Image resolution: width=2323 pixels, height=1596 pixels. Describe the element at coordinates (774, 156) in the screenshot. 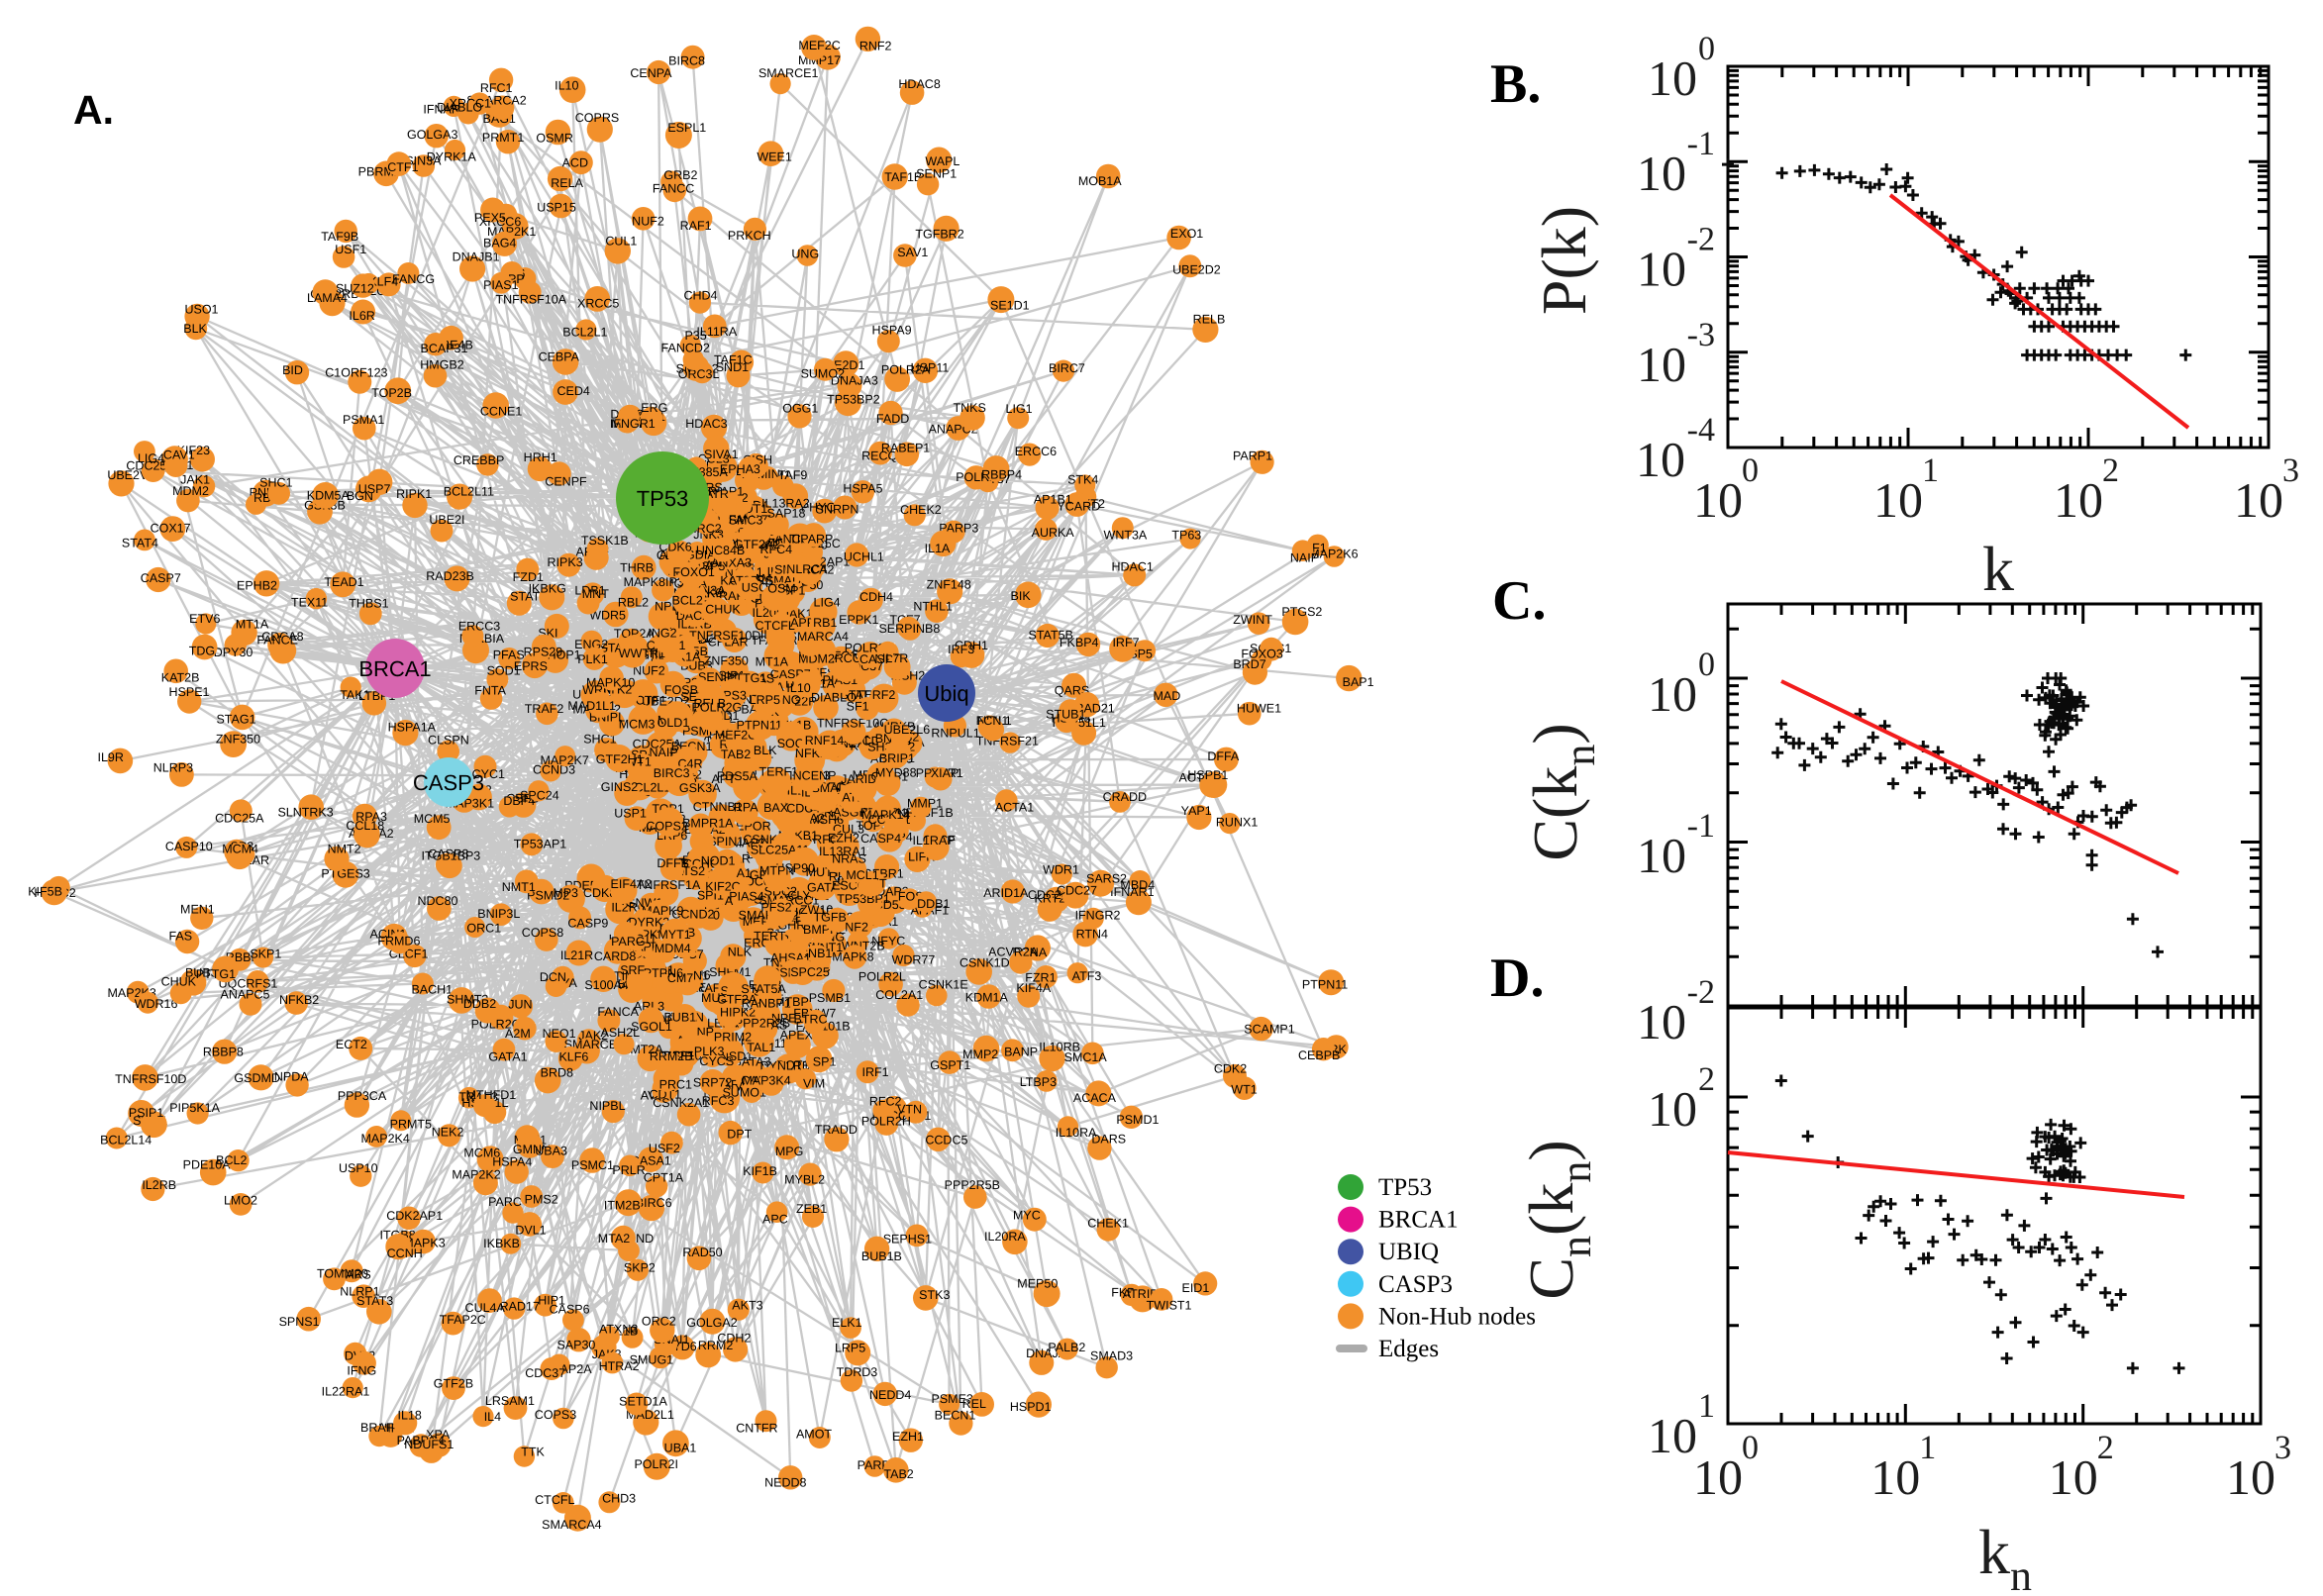

I see `svg-text: WEE1` at that location.